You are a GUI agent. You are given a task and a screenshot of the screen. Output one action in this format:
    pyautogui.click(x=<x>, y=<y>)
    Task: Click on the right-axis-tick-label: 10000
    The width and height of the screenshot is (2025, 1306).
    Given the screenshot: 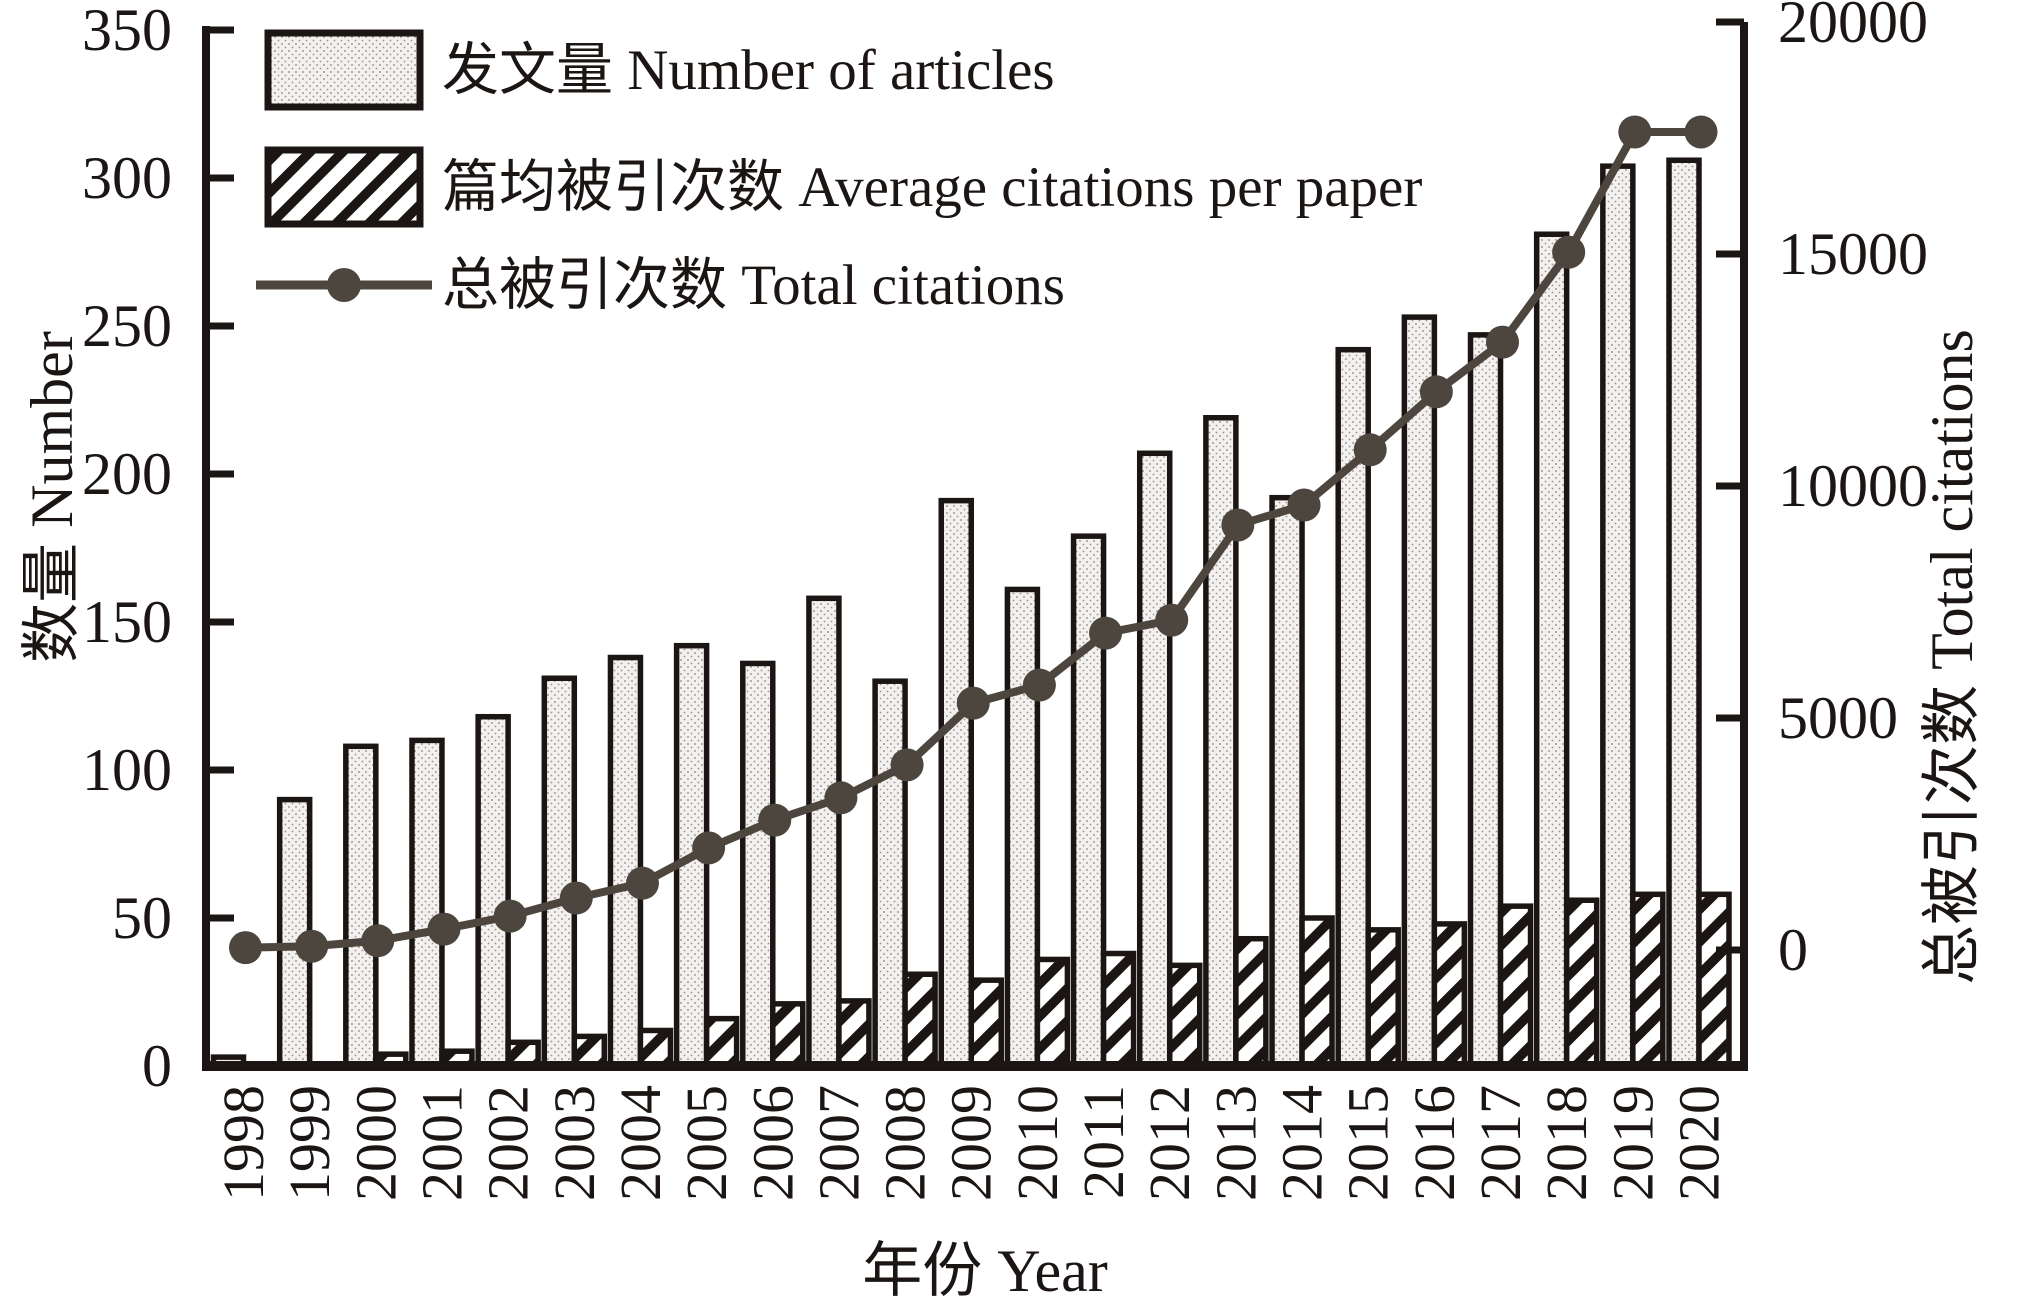 What is the action you would take?
    pyautogui.click(x=1853, y=486)
    